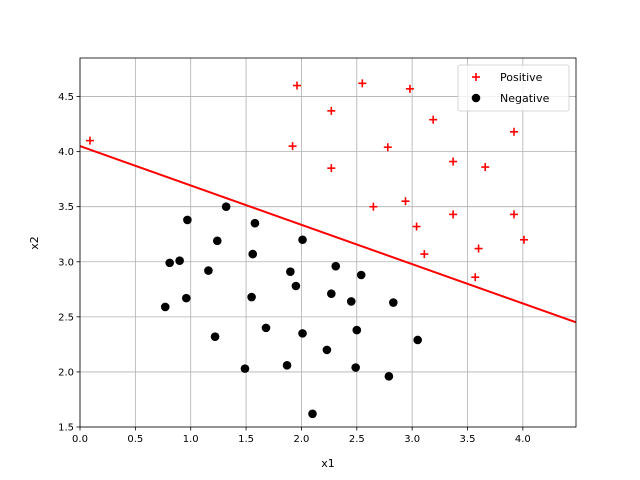 The height and width of the screenshot is (480, 640). What do you see at coordinates (246, 439) in the screenshot?
I see `x-tick-label: 1.5` at bounding box center [246, 439].